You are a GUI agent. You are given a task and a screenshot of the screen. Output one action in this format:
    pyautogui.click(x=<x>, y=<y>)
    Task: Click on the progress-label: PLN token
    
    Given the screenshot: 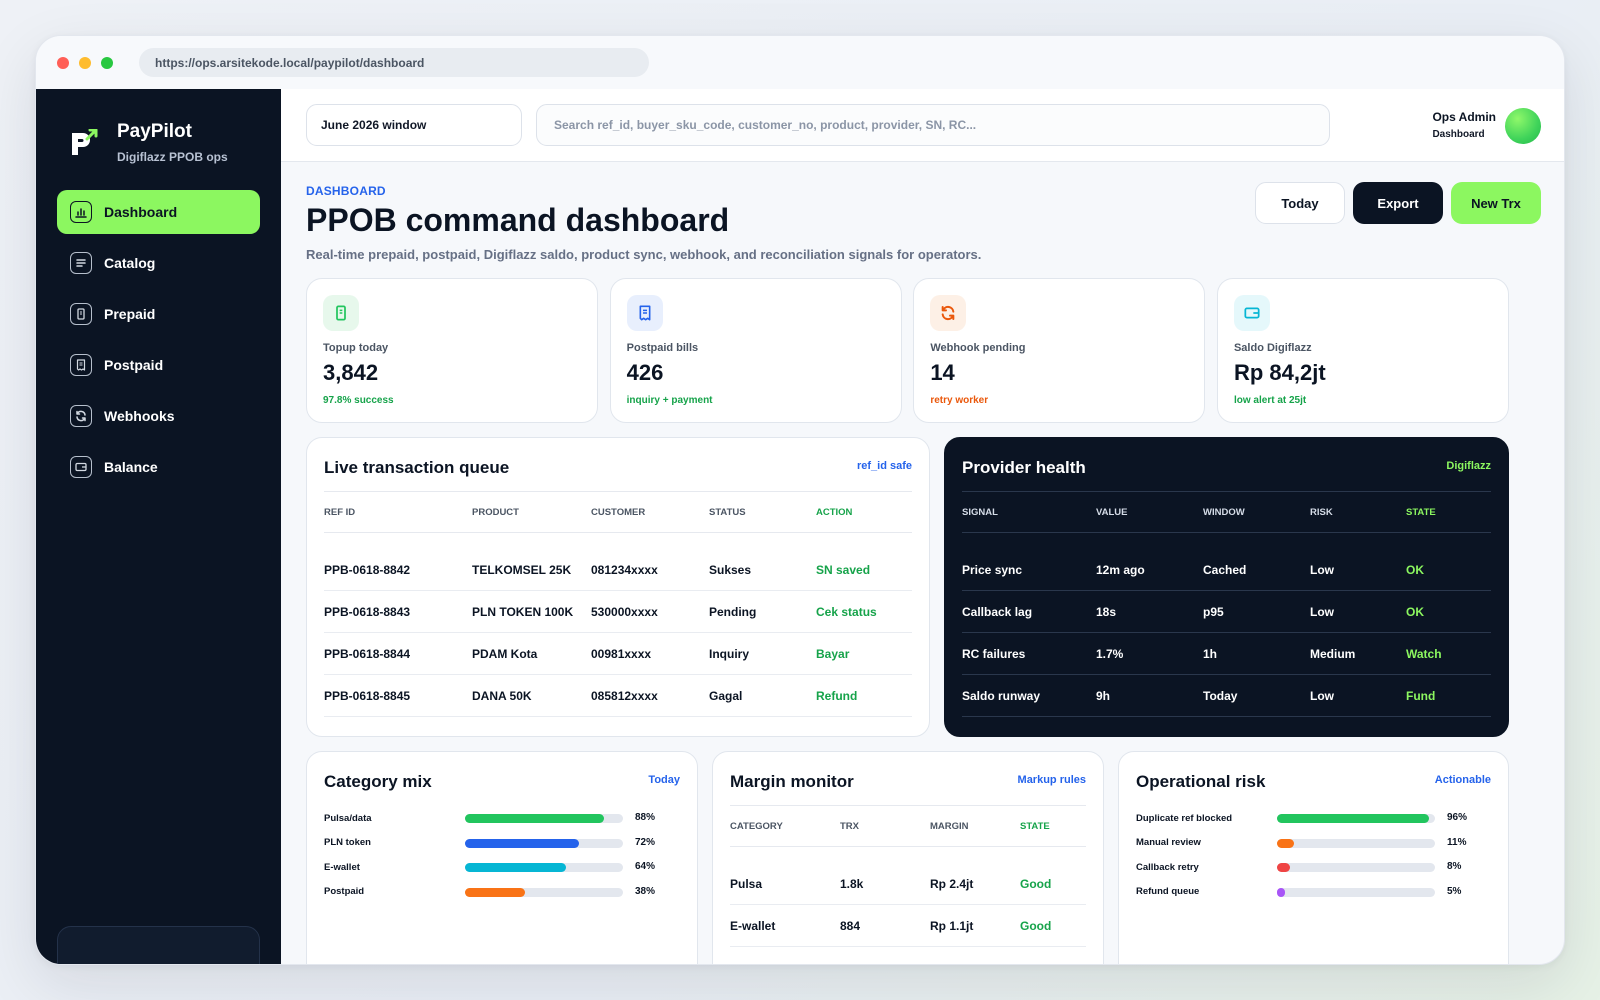 What is the action you would take?
    pyautogui.click(x=347, y=843)
    